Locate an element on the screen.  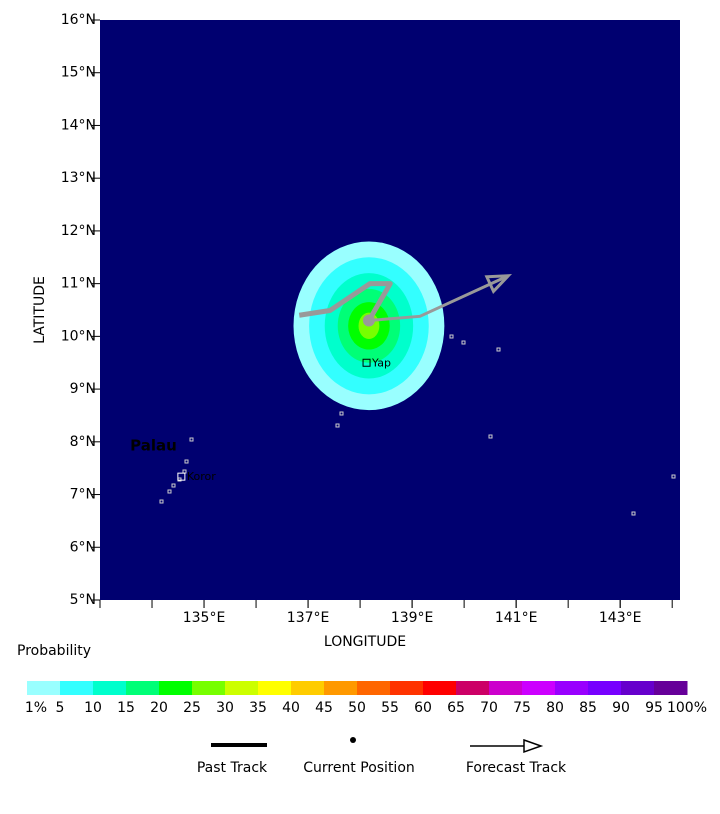
colorbar-label: 80 is located at coordinates (555, 708).